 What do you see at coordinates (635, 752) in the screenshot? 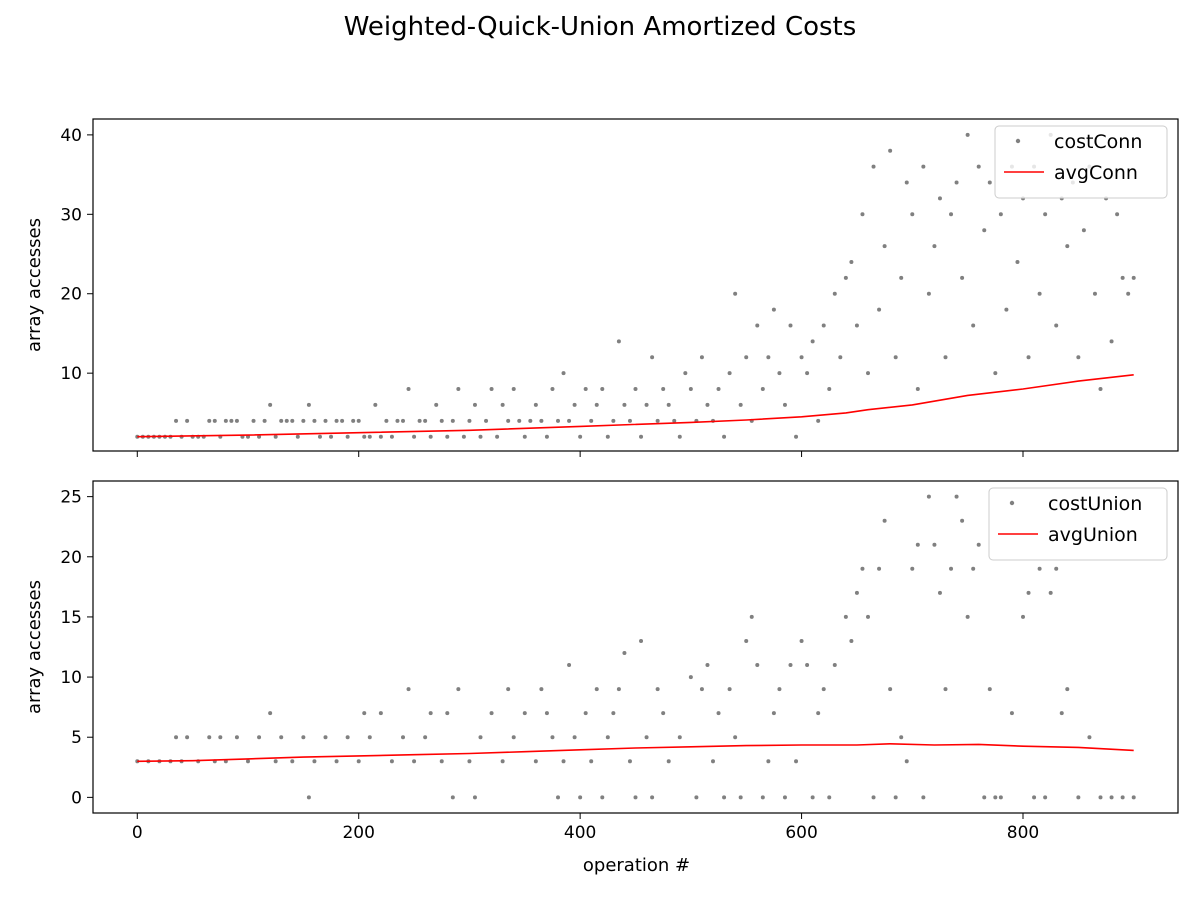
I see `series-avgUnion` at bounding box center [635, 752].